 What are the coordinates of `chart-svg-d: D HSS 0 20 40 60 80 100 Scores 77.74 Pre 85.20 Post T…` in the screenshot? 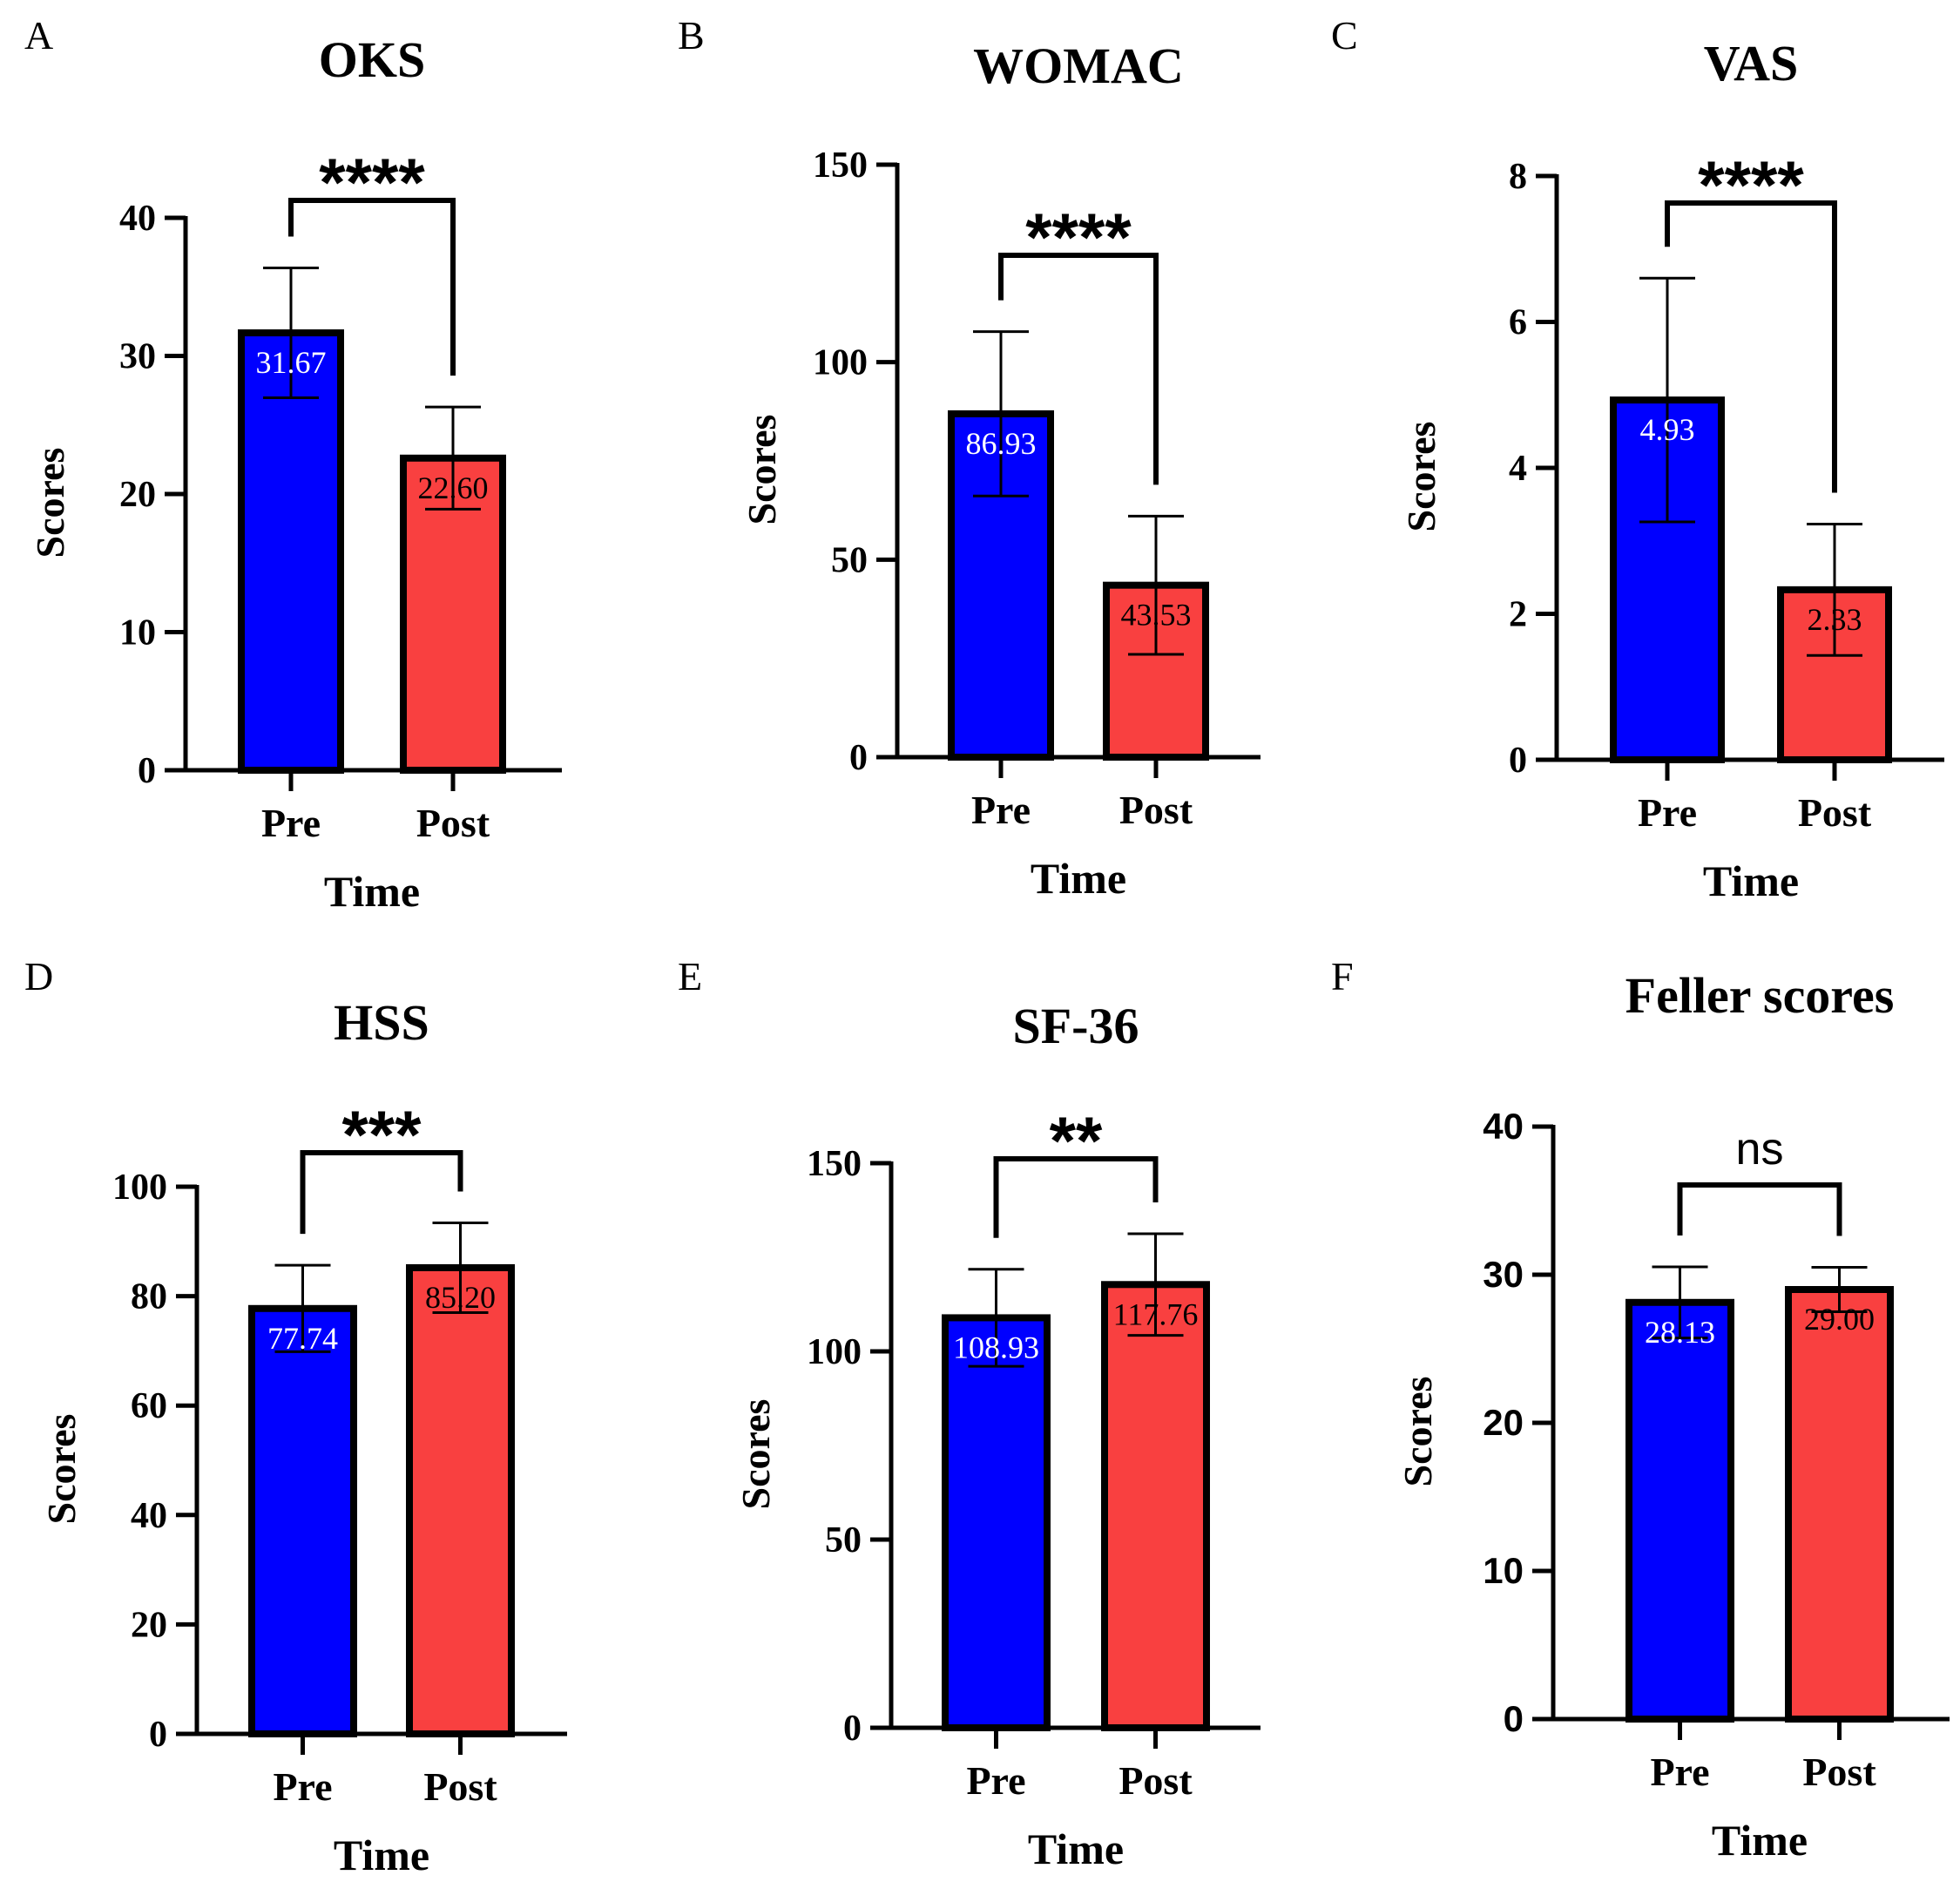 It's located at (295, 1416).